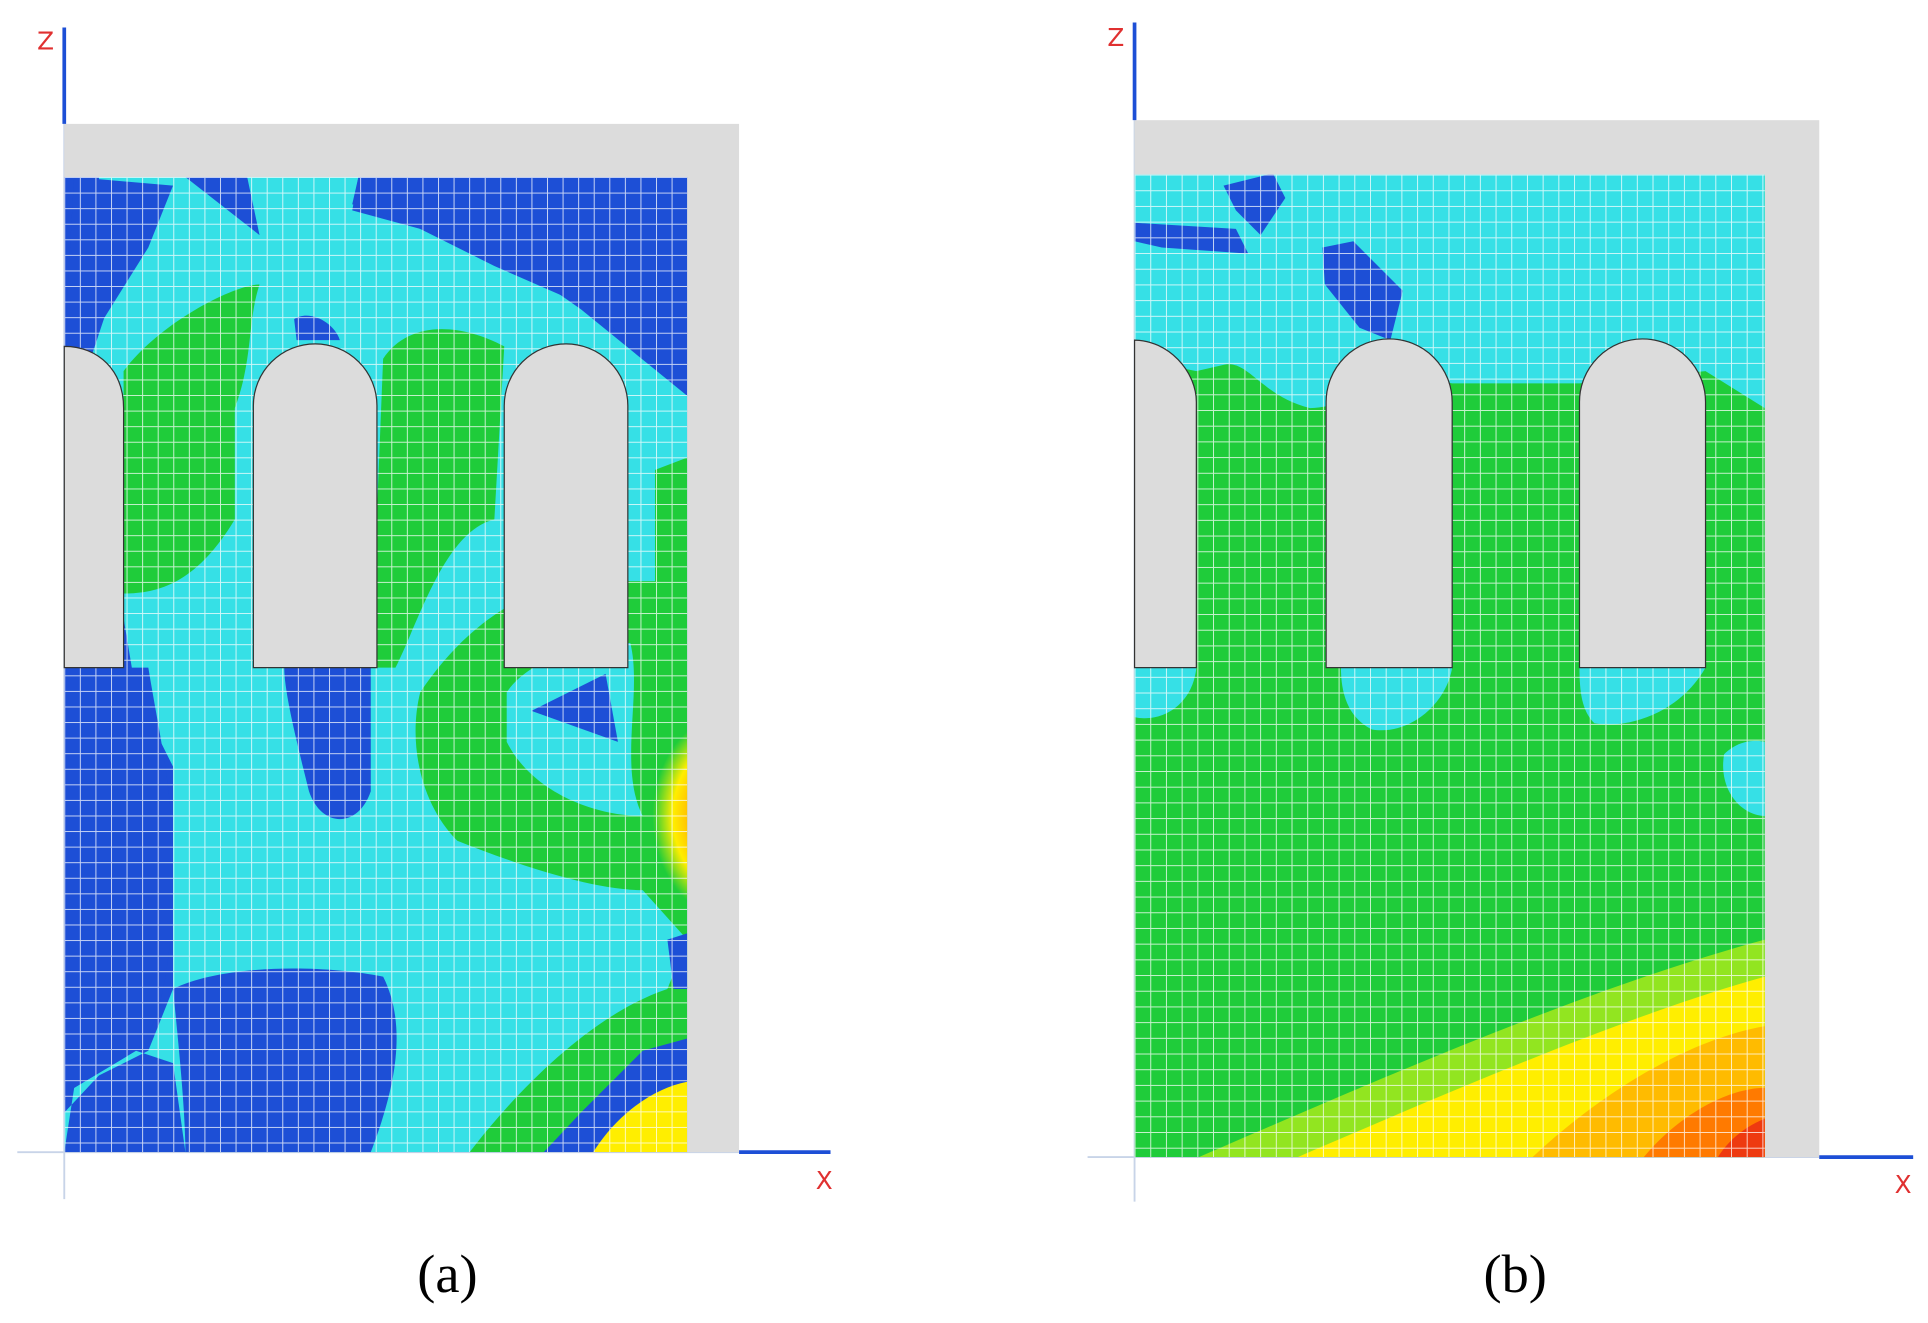 This screenshot has height=1323, width=1928. Describe the element at coordinates (1515, 1274) in the screenshot. I see `caption: (b)` at that location.